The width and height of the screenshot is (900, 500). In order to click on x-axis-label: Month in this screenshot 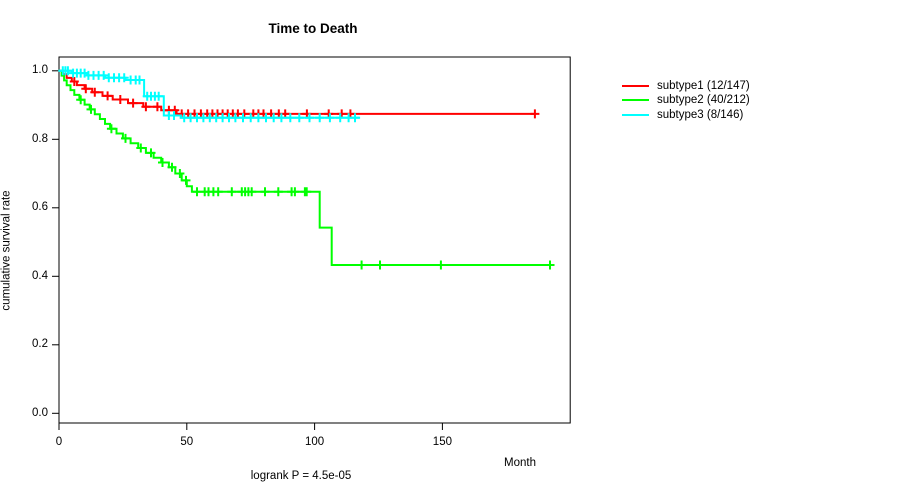, I will do `click(520, 463)`.